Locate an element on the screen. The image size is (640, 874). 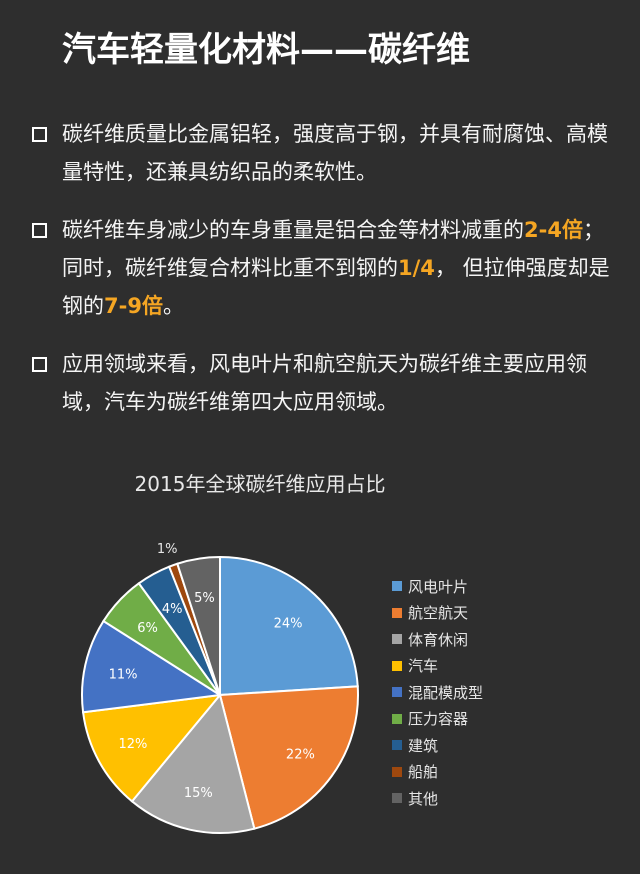
bullet-text-segment: ；同时，碳纤维复合材料比重不到钢的 is located at coordinates (333, 249).